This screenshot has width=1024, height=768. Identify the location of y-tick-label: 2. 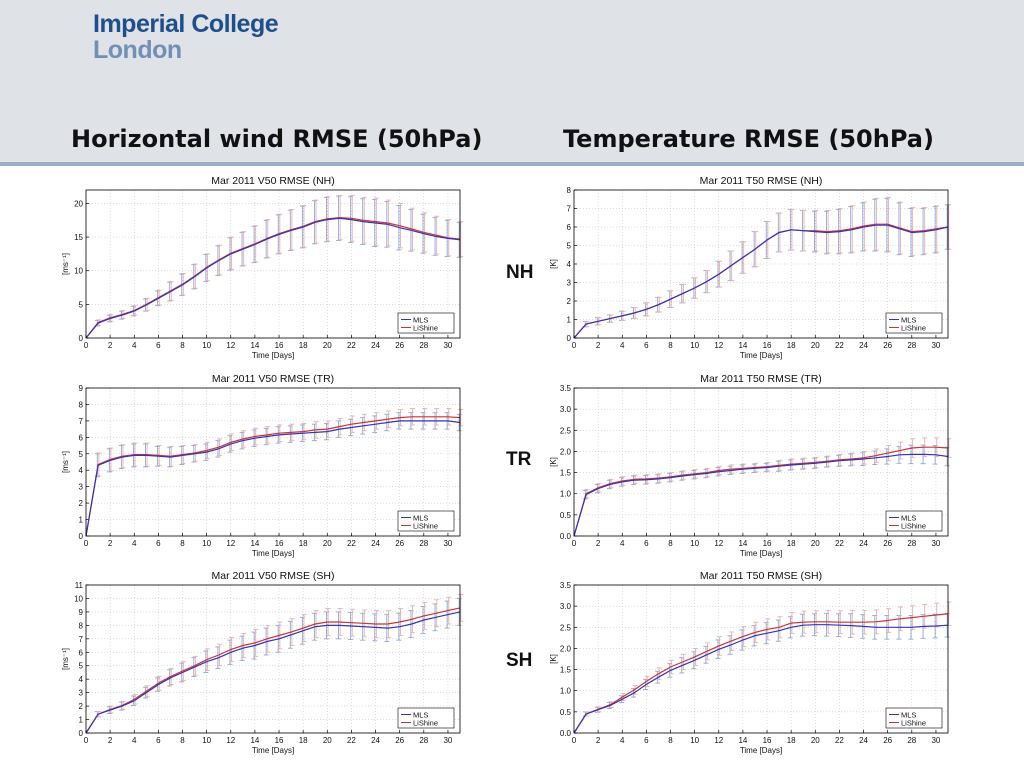
(569, 301).